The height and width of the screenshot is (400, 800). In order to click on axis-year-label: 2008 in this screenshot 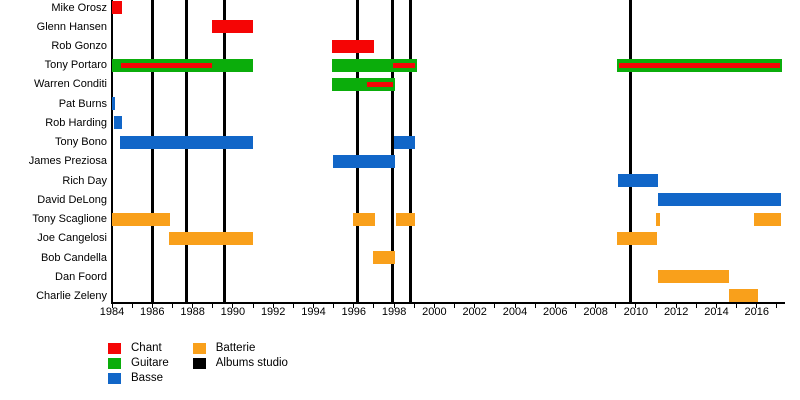, I will do `click(595, 312)`.